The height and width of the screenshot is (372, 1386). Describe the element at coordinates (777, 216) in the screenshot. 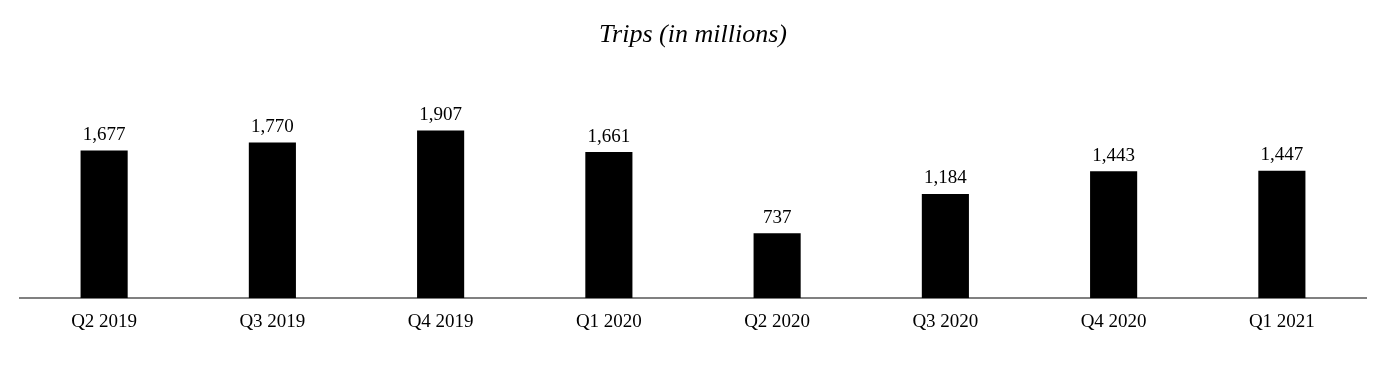

I see `data-label: 737` at that location.